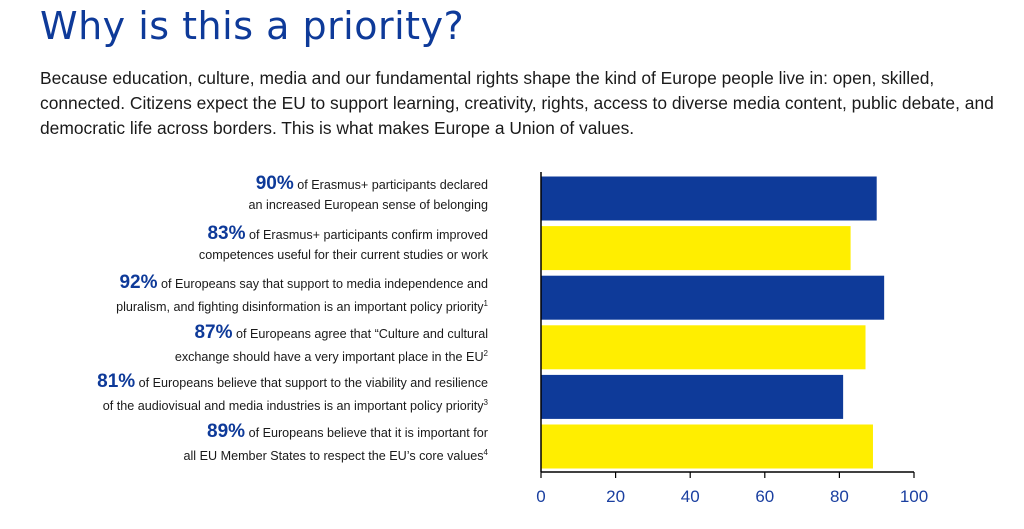  What do you see at coordinates (485, 304) in the screenshot?
I see `footnote-marker: 1` at bounding box center [485, 304].